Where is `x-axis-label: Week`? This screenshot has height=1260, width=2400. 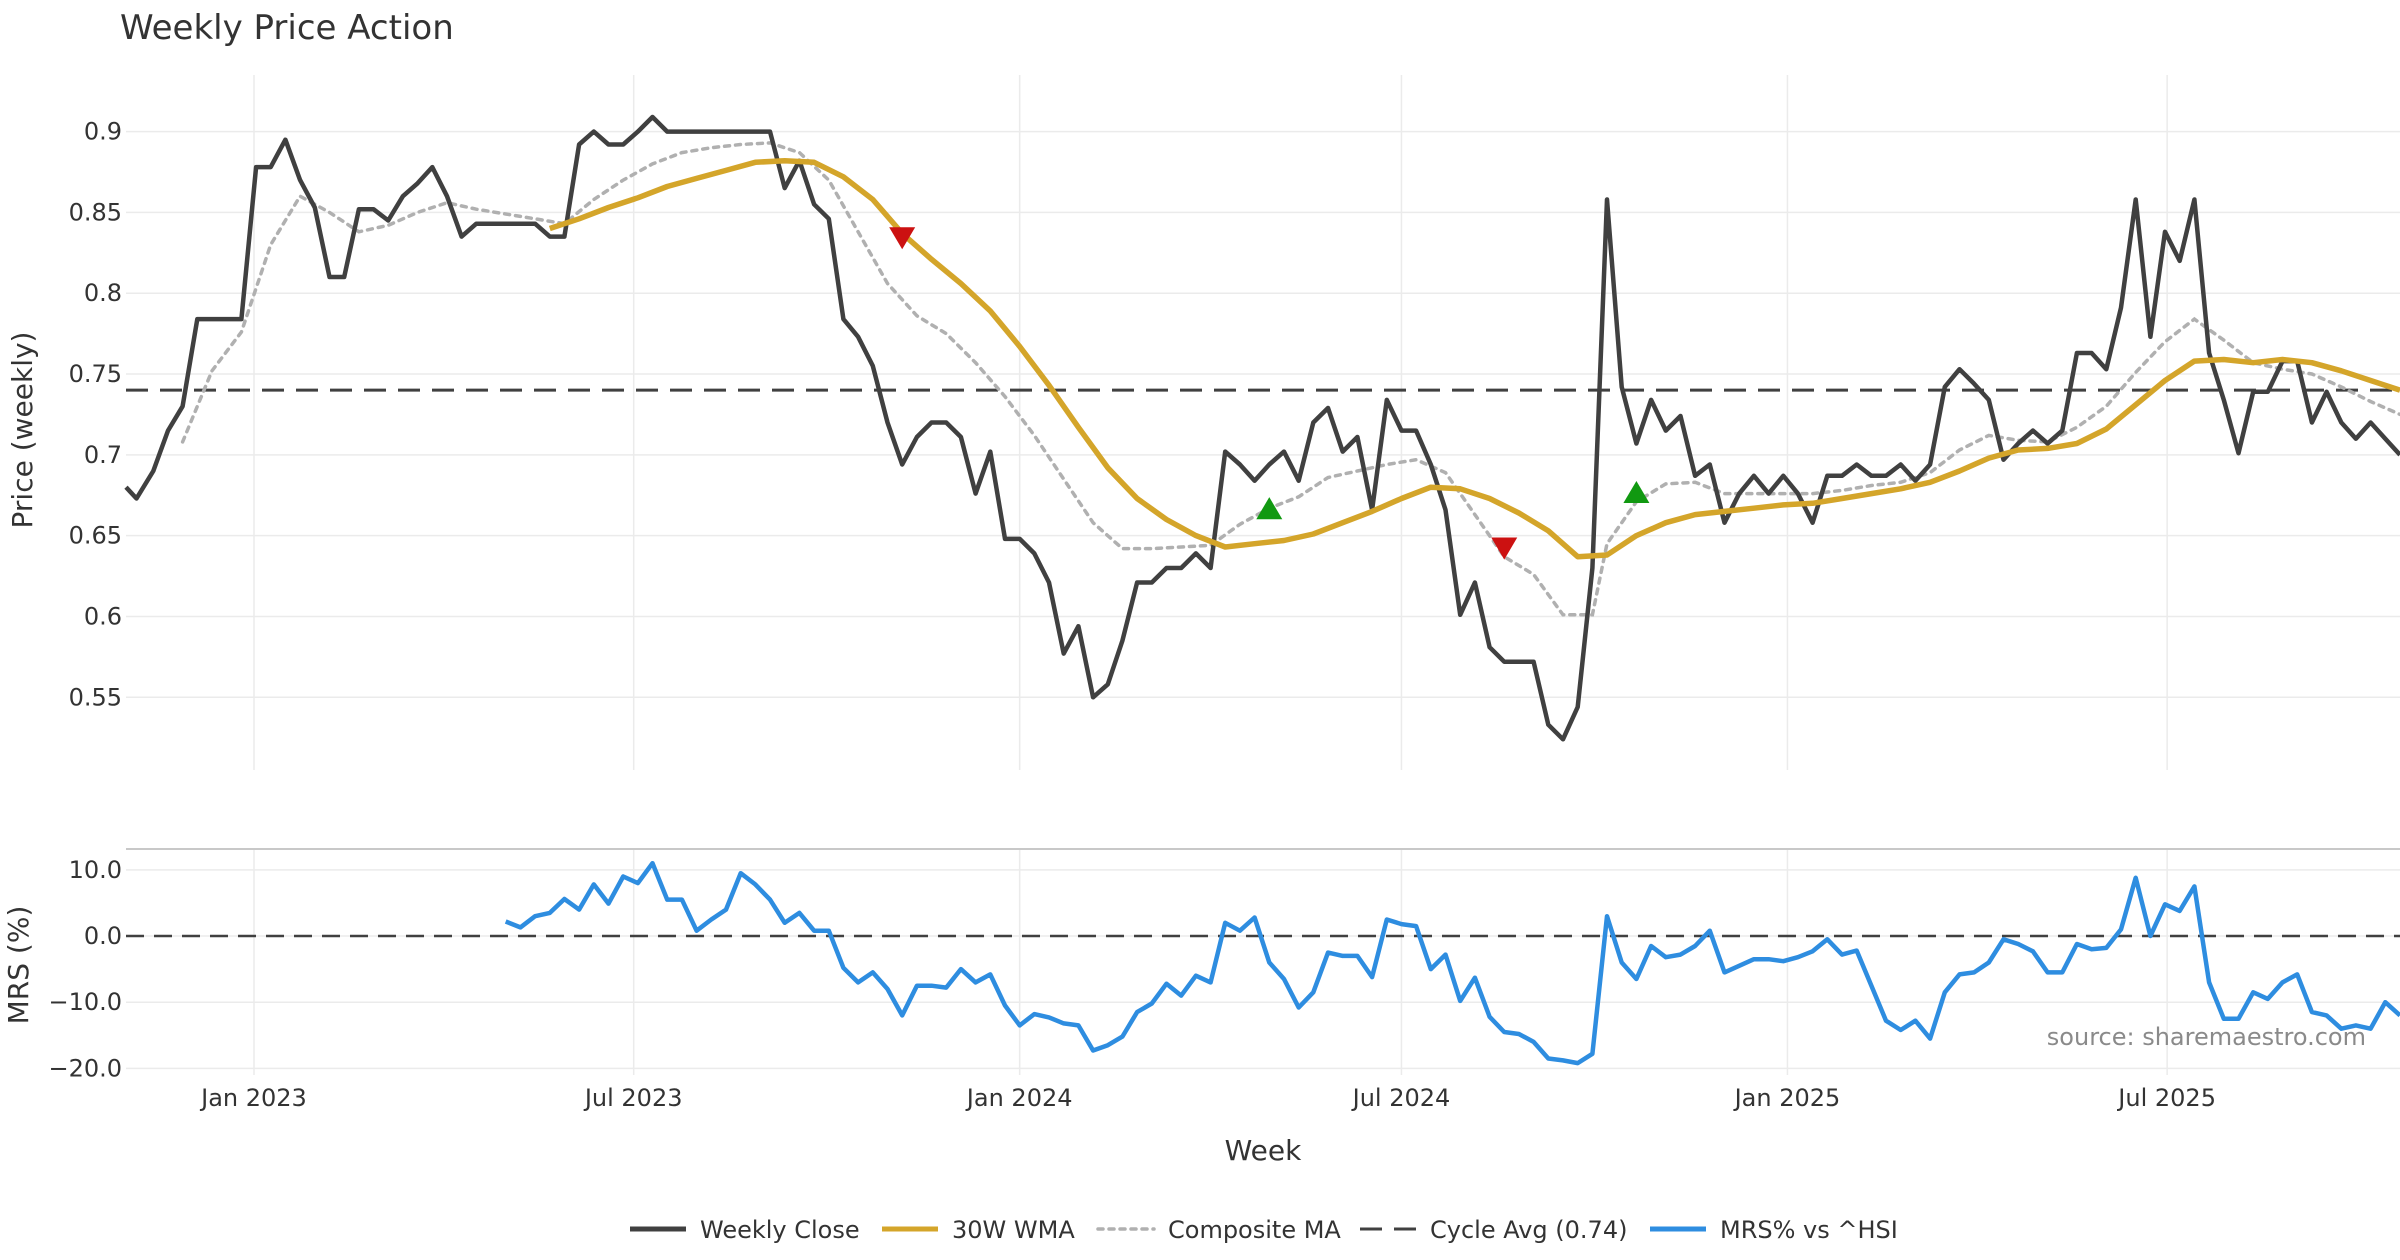 x-axis-label: Week is located at coordinates (1263, 1150).